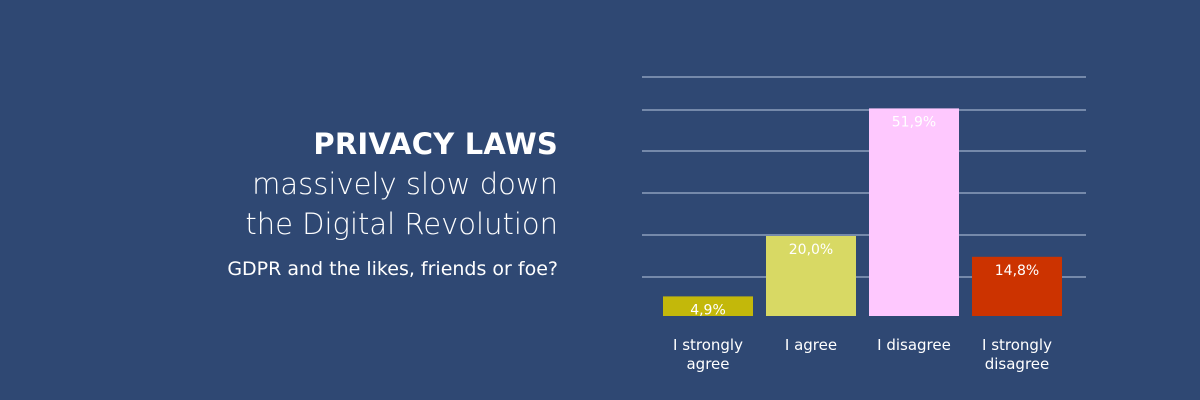 The image size is (1200, 400). Describe the element at coordinates (405, 184) in the screenshot. I see `headline-line-1: massively slow down` at that location.